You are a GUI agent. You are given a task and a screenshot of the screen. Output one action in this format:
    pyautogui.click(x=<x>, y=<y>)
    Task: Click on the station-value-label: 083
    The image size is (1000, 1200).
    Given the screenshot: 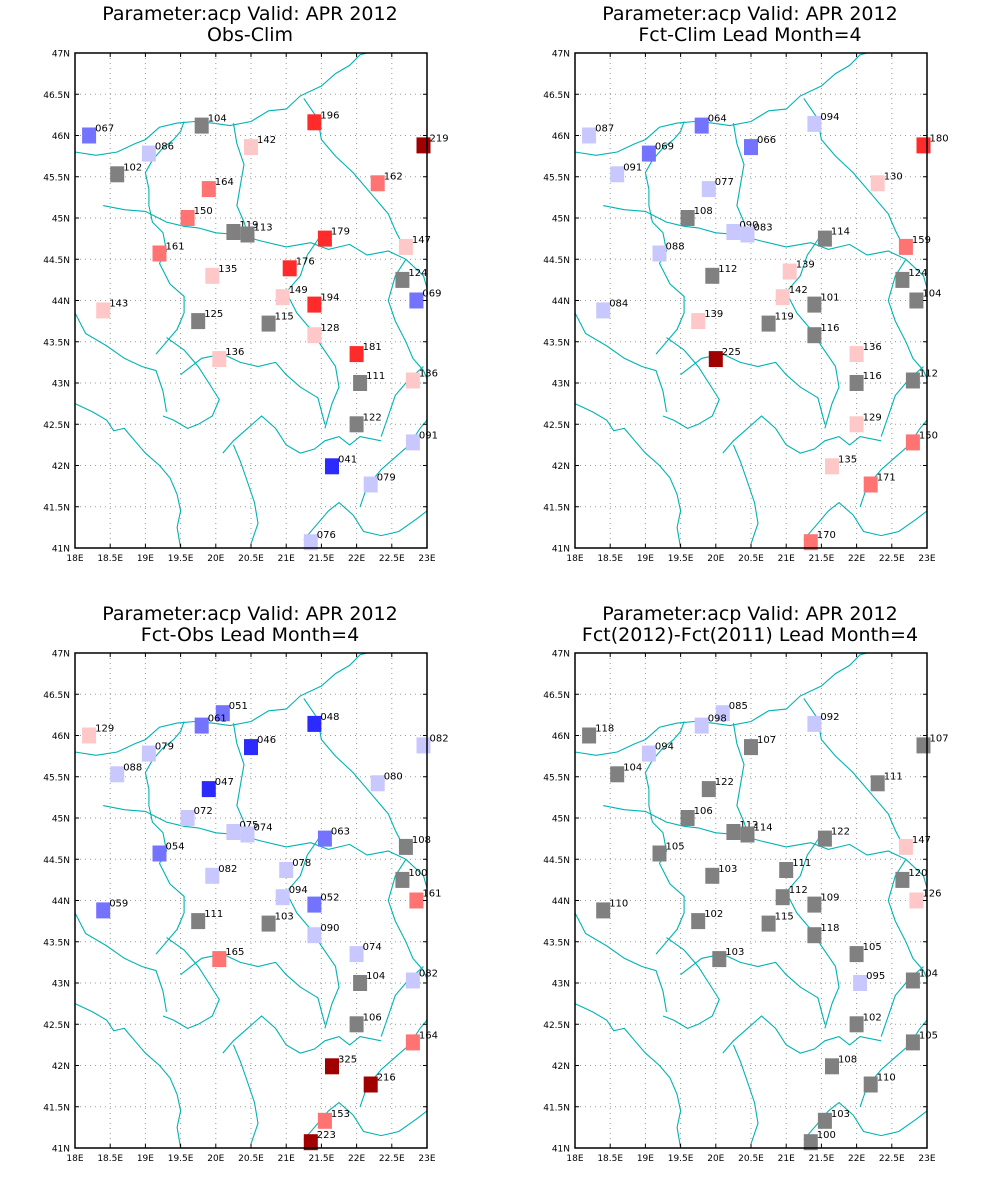 What is the action you would take?
    pyautogui.click(x=763, y=228)
    